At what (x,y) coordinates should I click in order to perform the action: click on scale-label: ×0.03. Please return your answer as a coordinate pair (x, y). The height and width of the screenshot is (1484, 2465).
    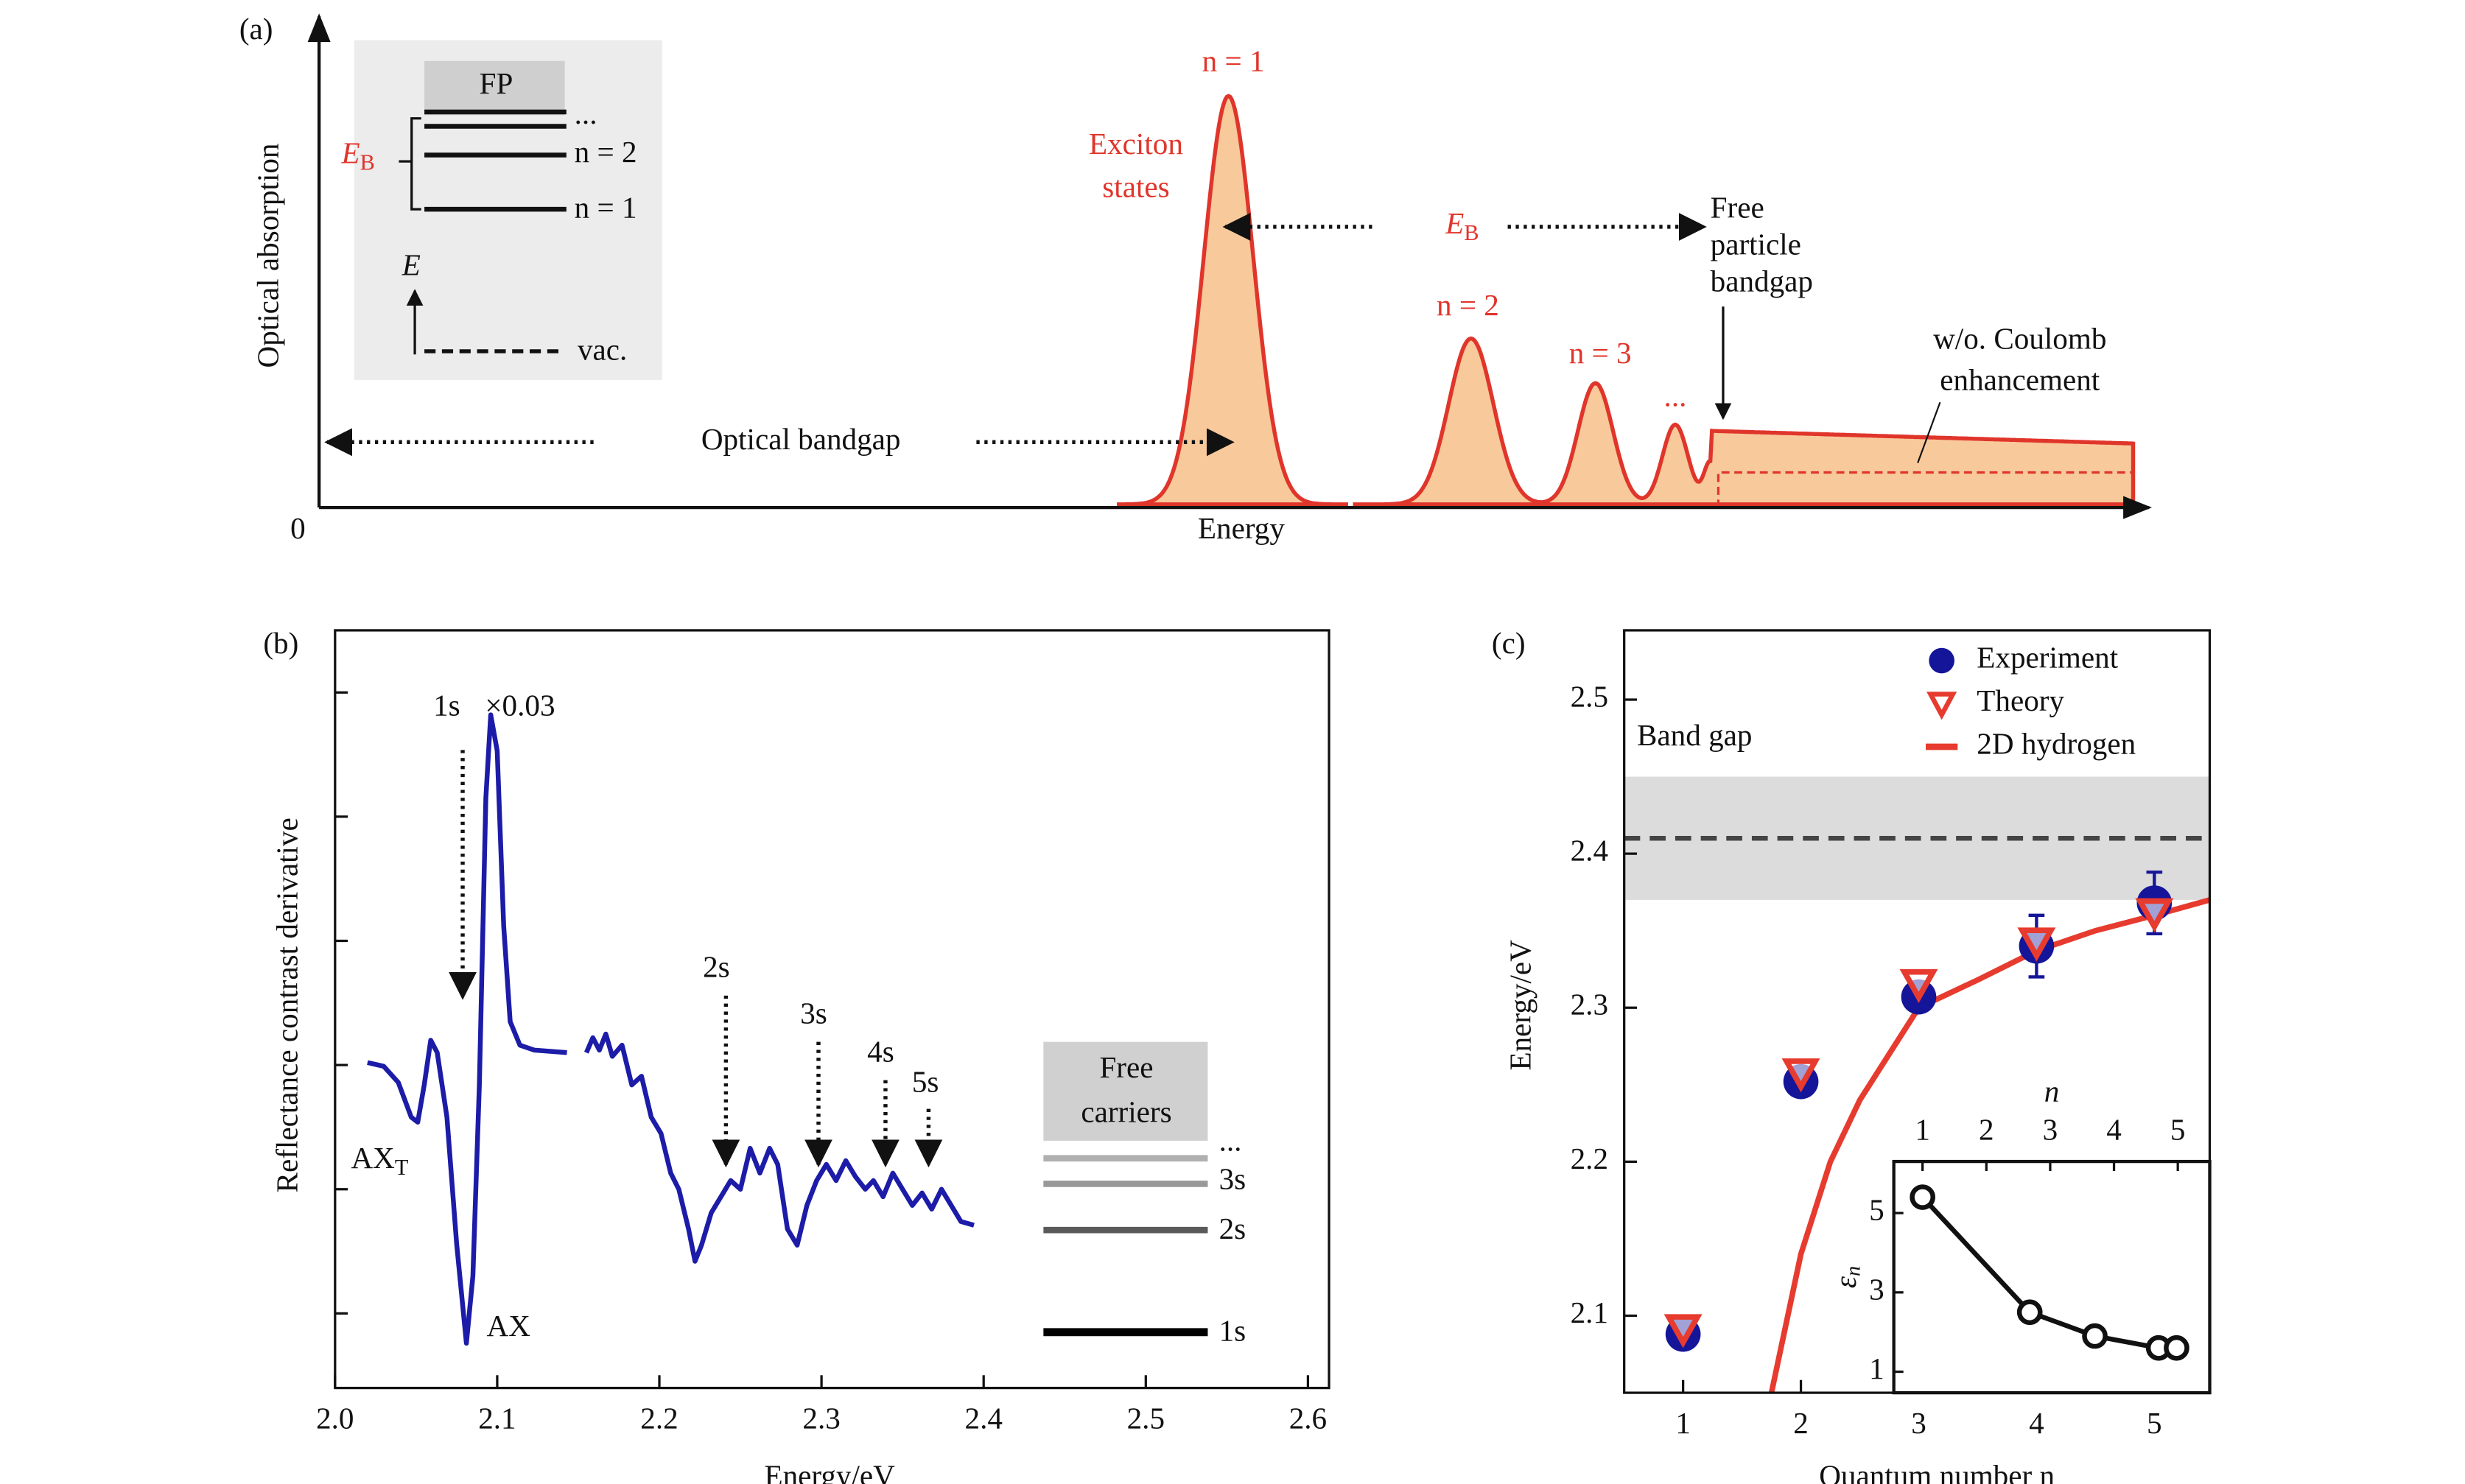
    Looking at the image, I should click on (520, 705).